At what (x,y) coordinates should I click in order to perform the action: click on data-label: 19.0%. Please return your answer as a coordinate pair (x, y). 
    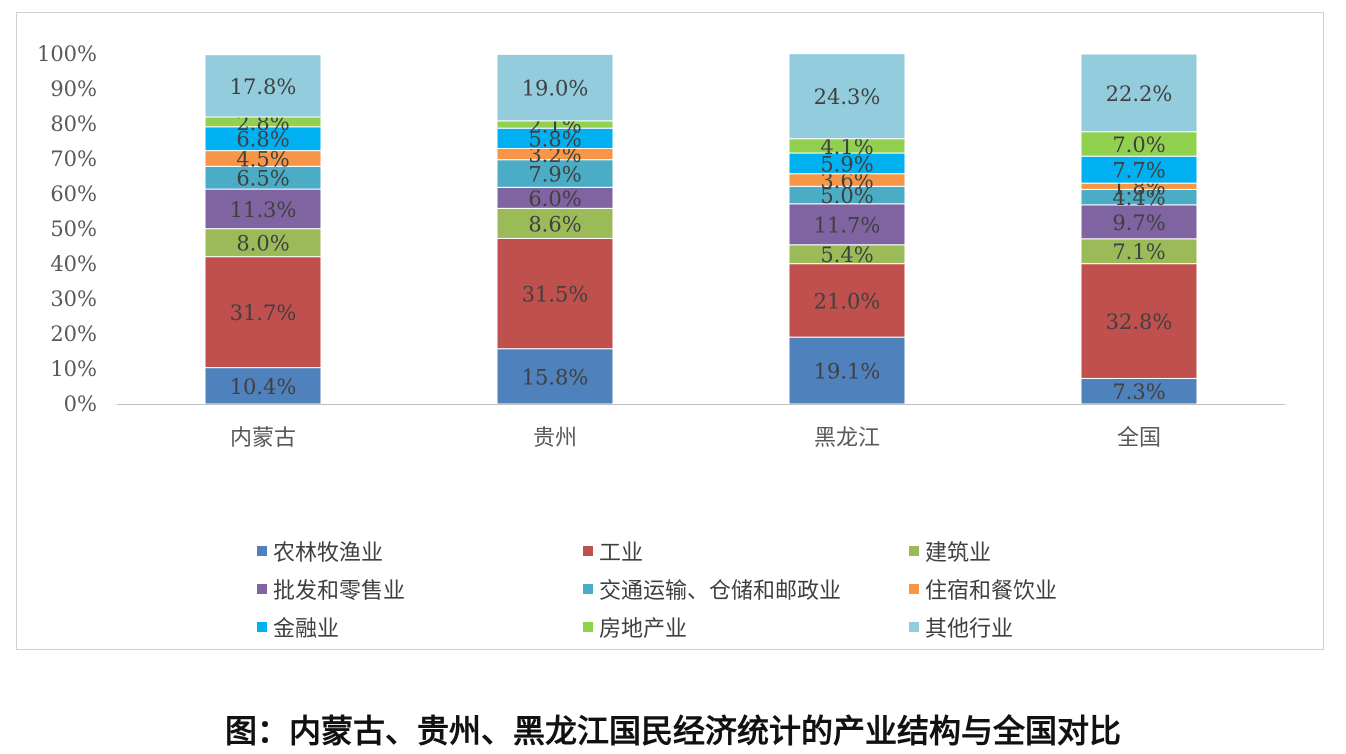
    Looking at the image, I should click on (555, 89).